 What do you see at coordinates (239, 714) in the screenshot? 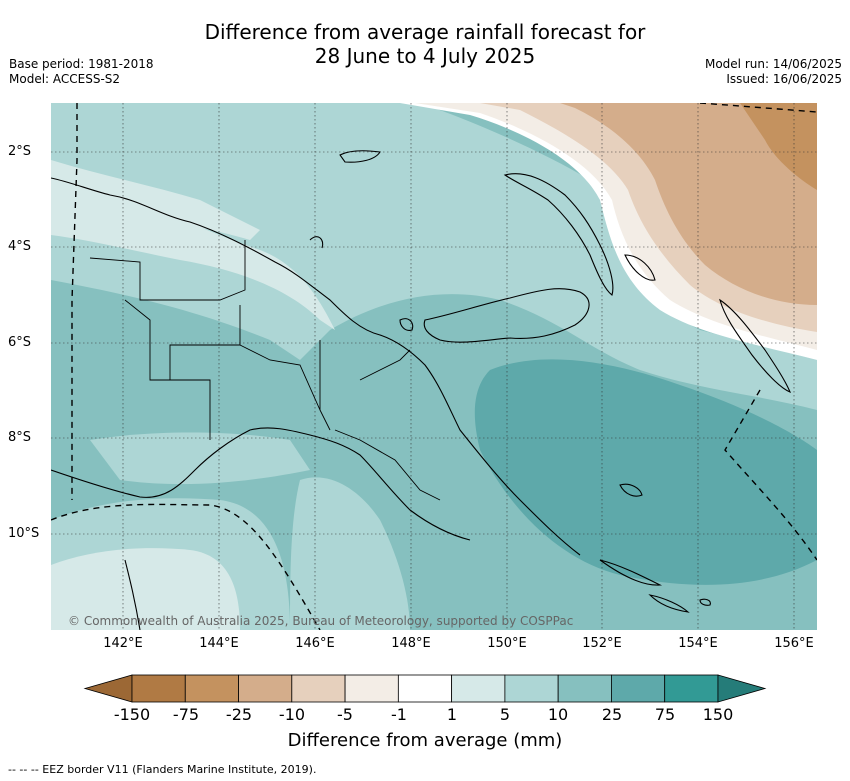
I see `colorbar-tick: -25` at bounding box center [239, 714].